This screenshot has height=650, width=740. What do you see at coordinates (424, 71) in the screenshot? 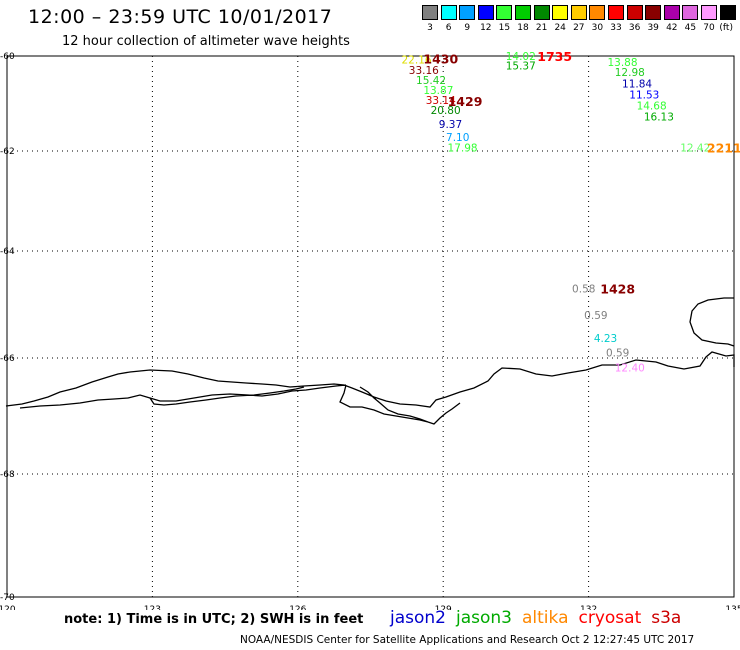
I see `wave-height-label: 33.16` at bounding box center [424, 71].